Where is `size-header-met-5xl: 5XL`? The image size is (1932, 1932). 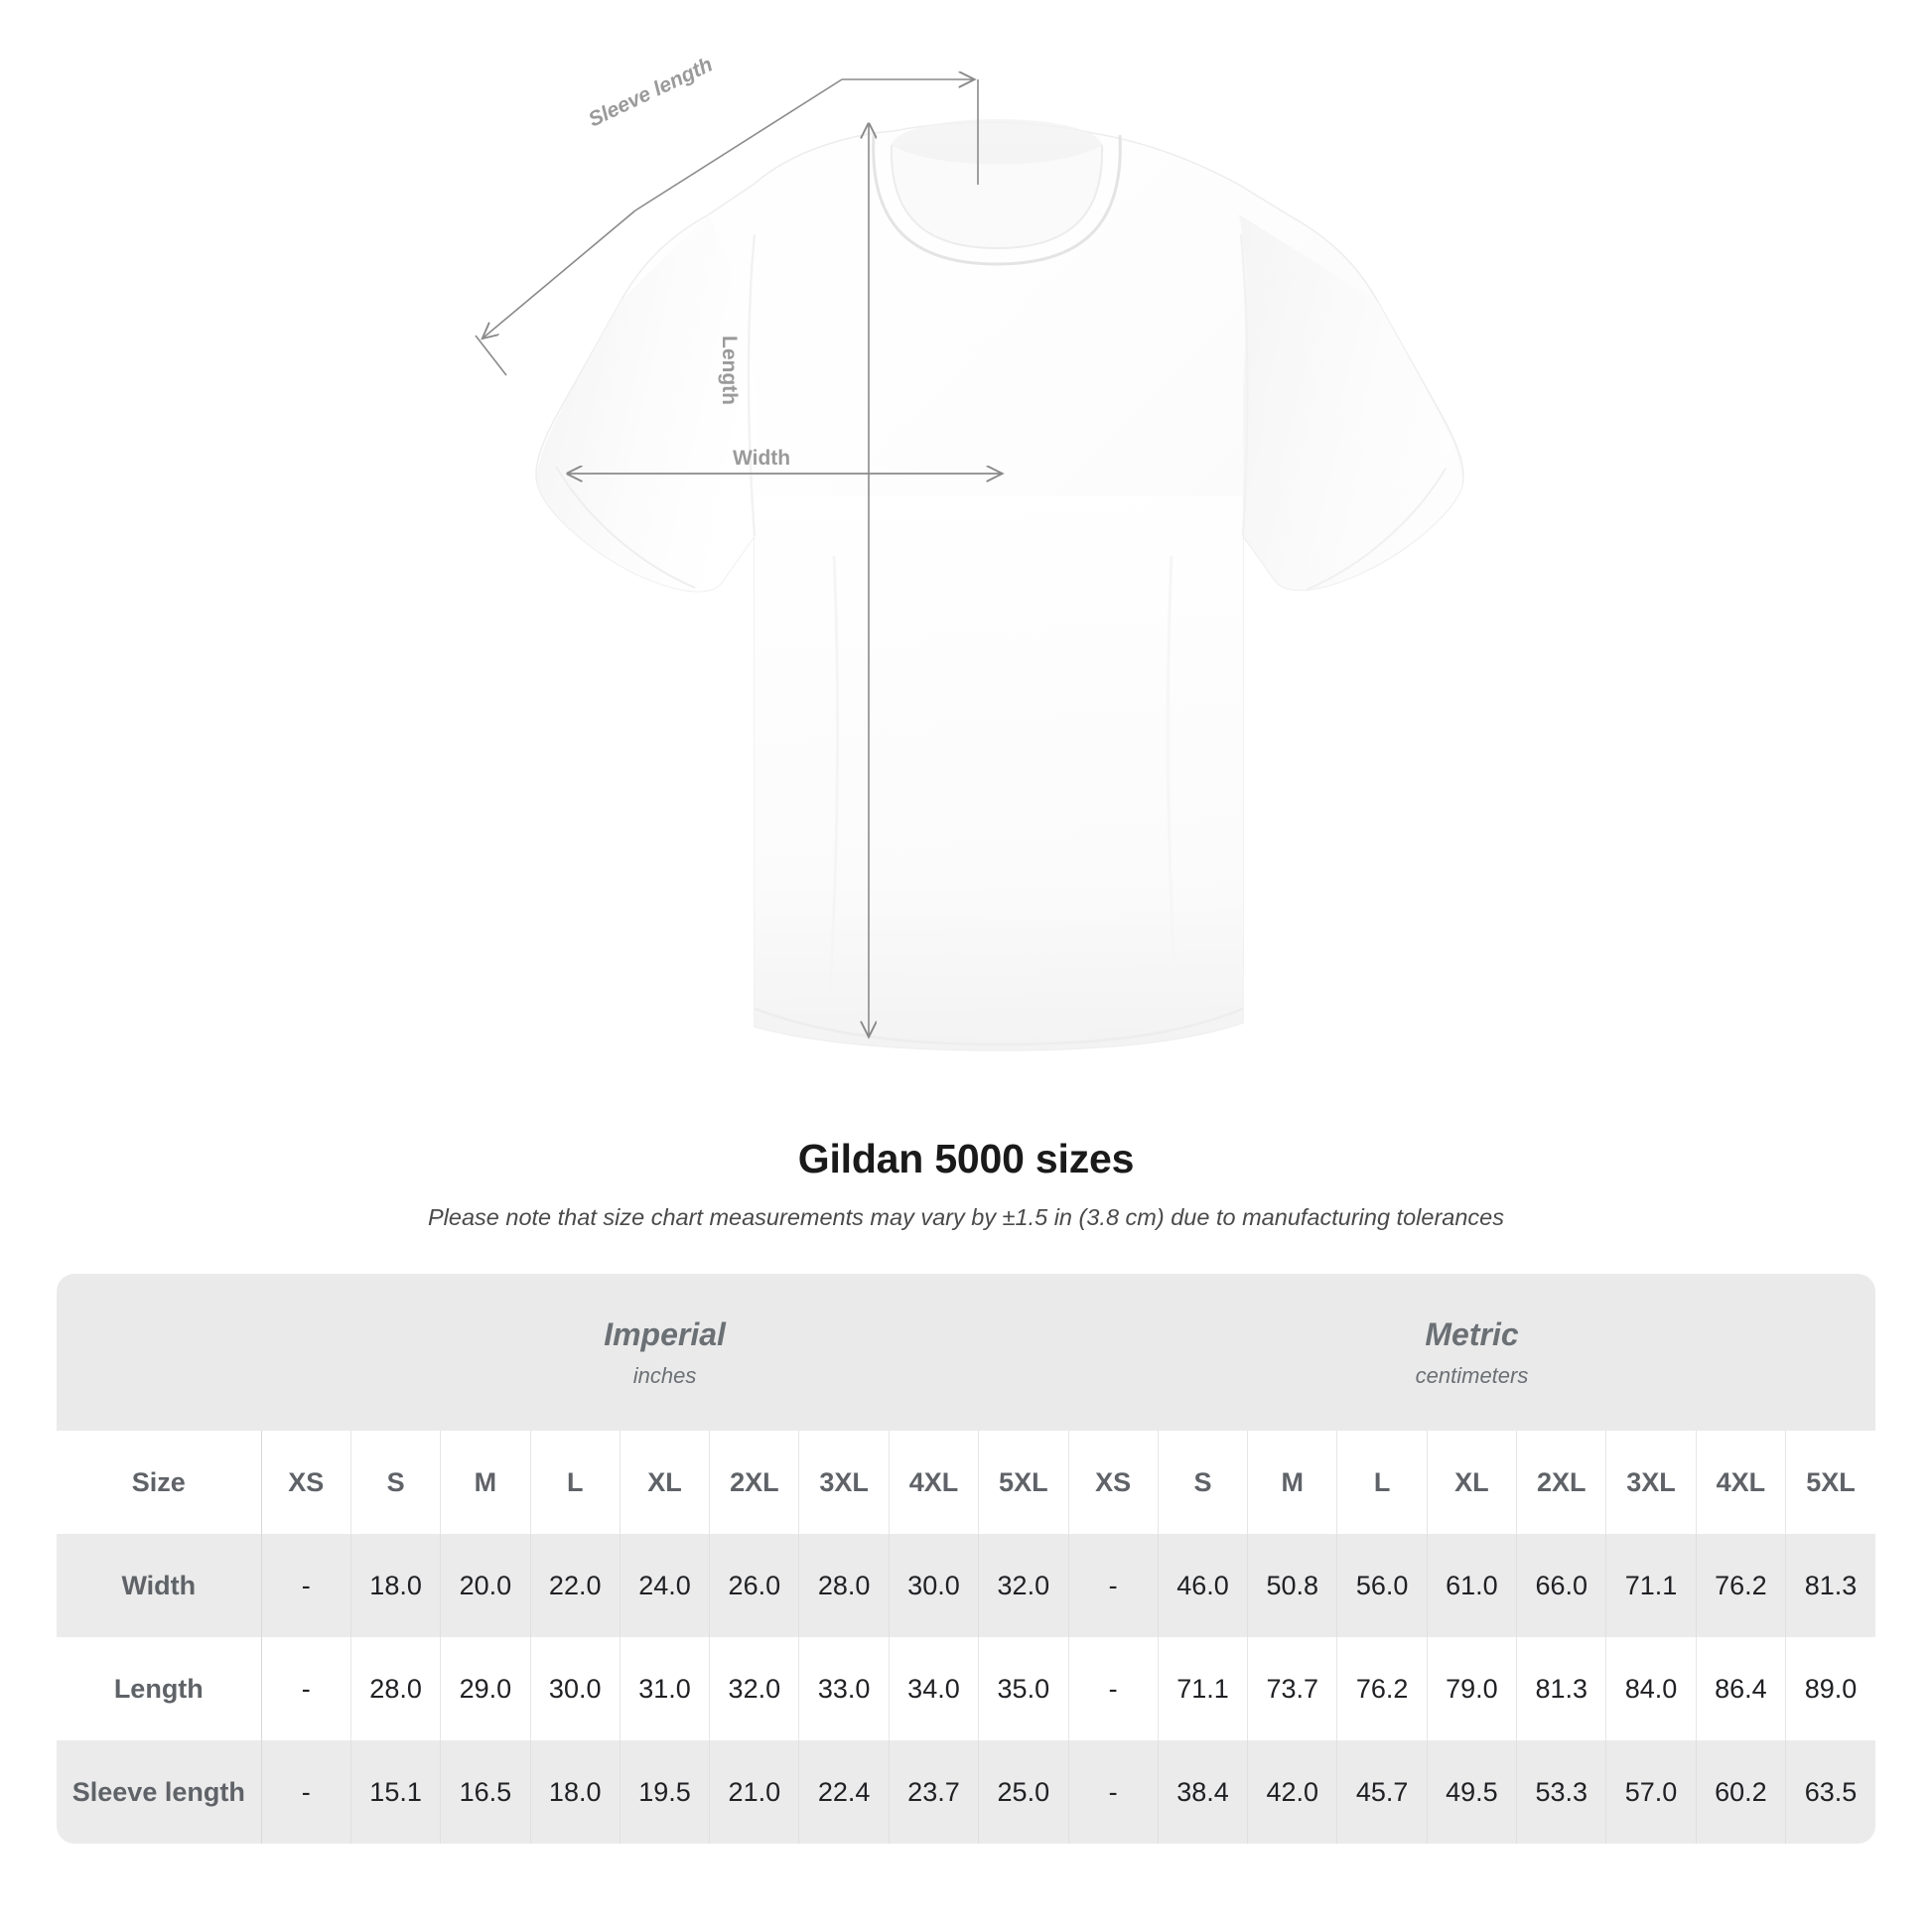 size-header-met-5xl: 5XL is located at coordinates (1830, 1483).